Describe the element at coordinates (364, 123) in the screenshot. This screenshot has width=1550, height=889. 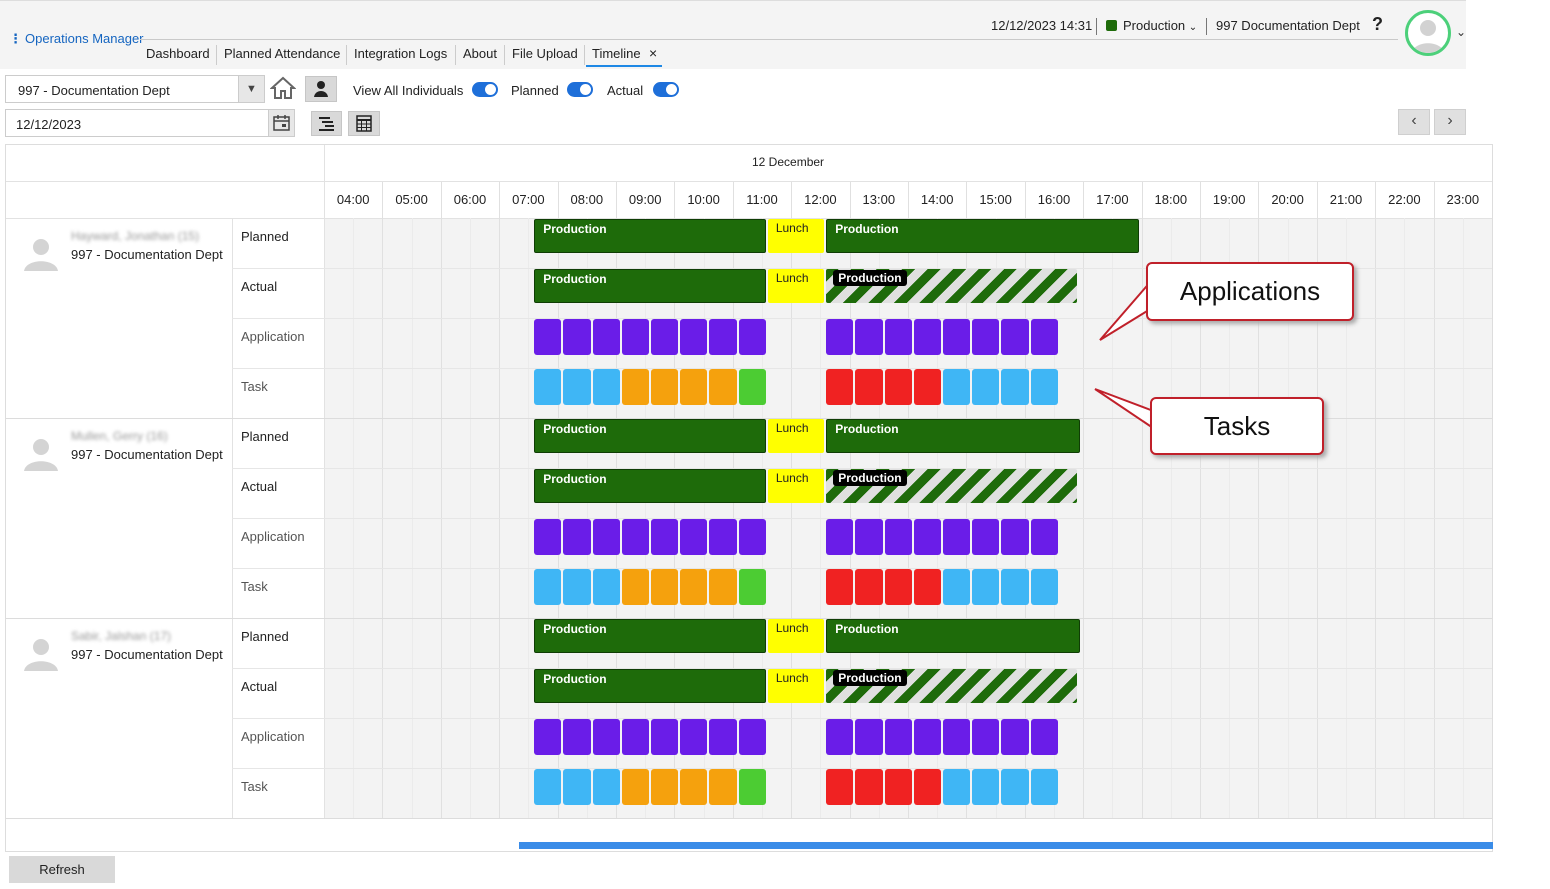
I see `grid-view-button` at that location.